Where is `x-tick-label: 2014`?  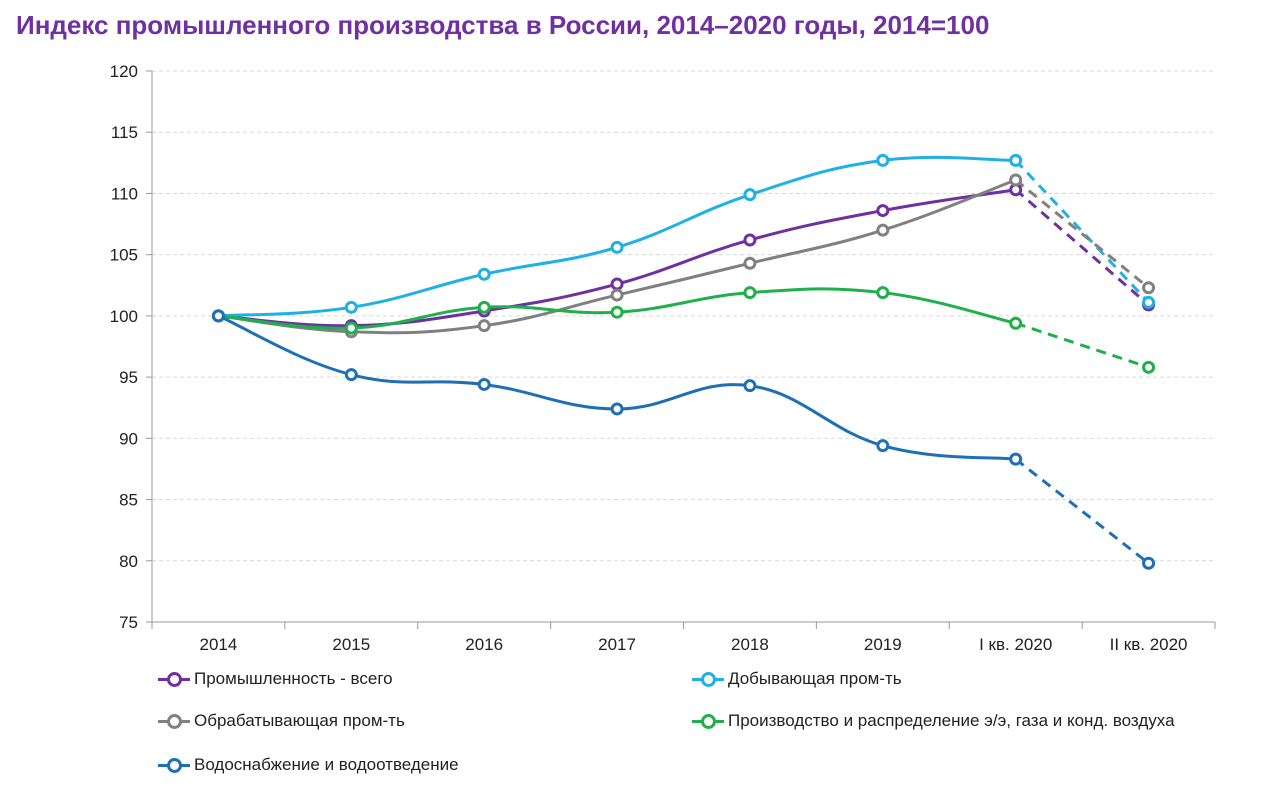
x-tick-label: 2014 is located at coordinates (219, 644).